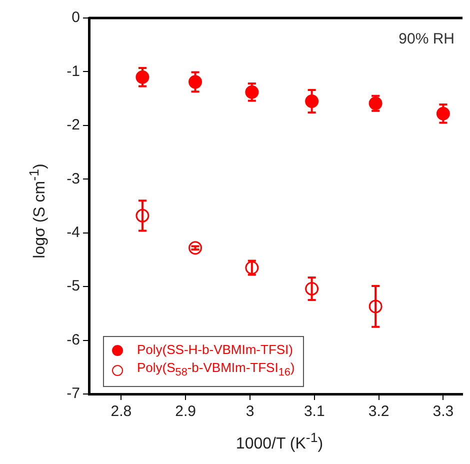 Image resolution: width=470 pixels, height=464 pixels. I want to click on legend-label: Poly(S$_{58}$-b-VBMIm-TFSI$_{16}$), so click(216, 370).